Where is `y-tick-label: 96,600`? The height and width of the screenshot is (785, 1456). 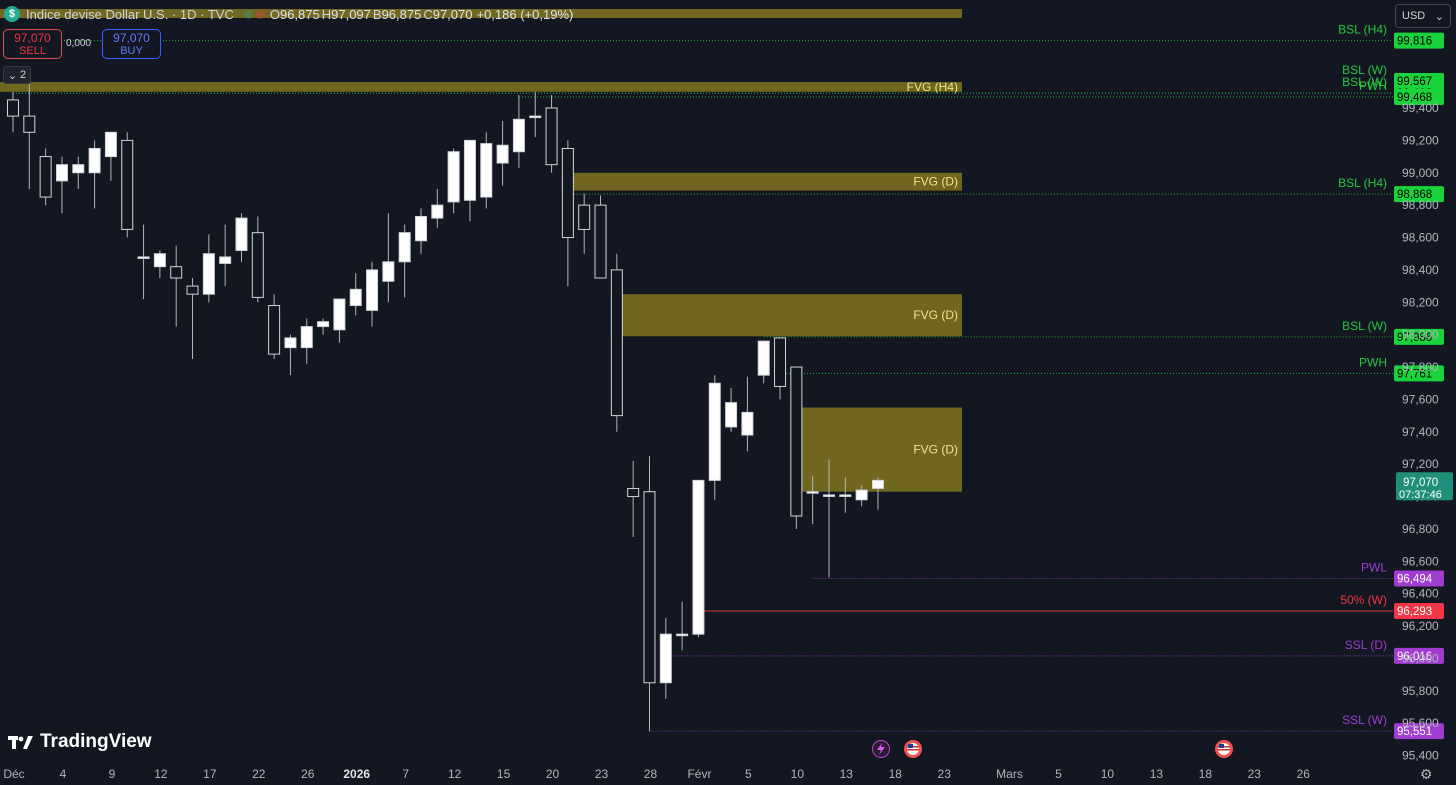
y-tick-label: 96,600 is located at coordinates (1420, 561).